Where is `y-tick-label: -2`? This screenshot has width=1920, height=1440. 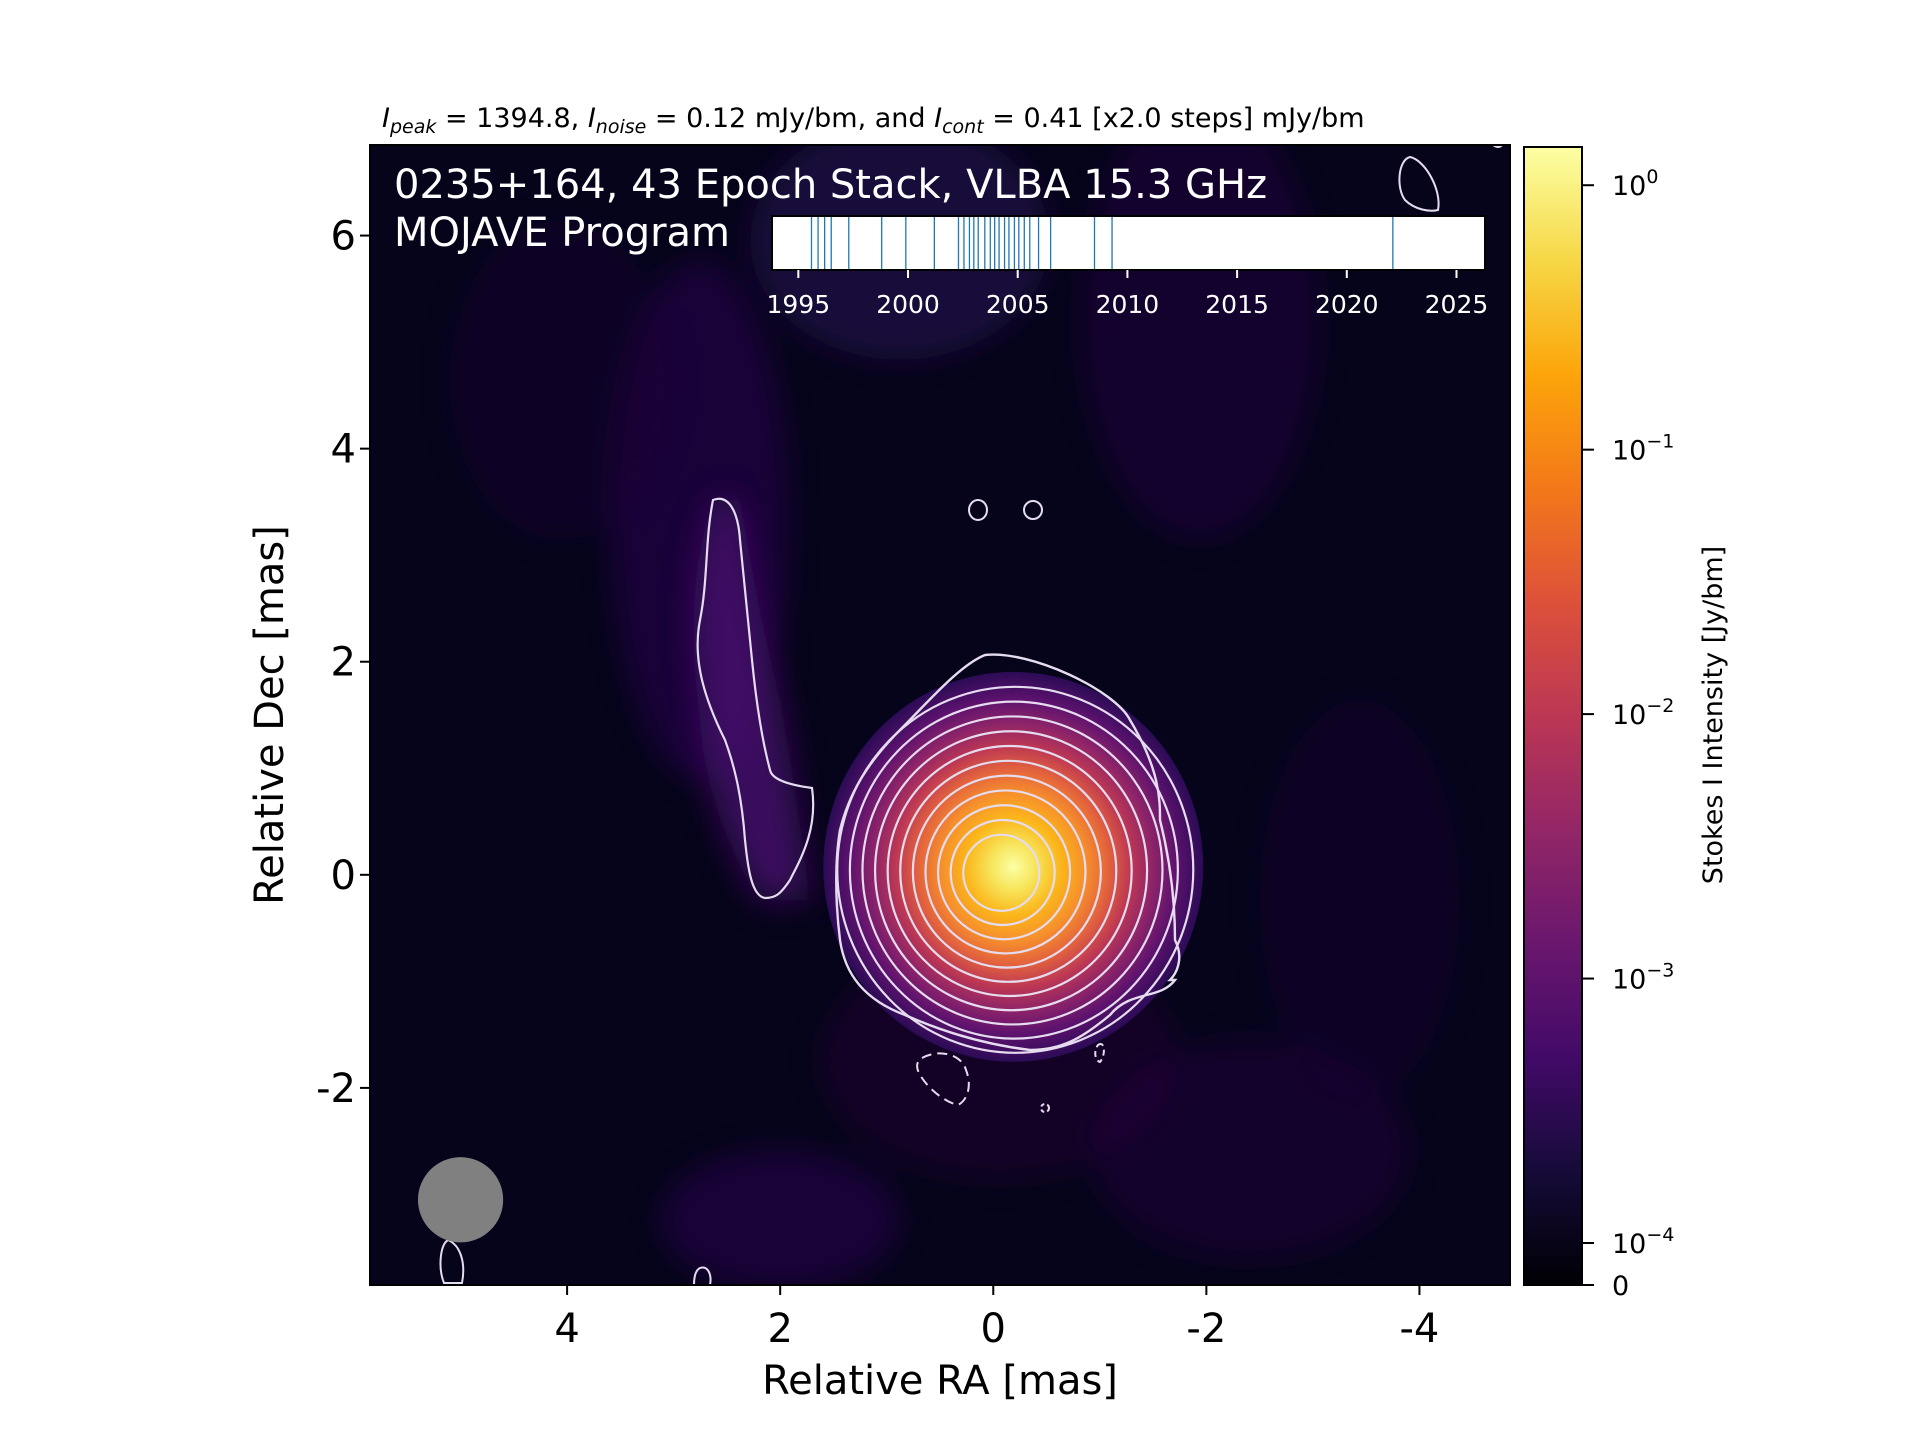 y-tick-label: -2 is located at coordinates (336, 1089).